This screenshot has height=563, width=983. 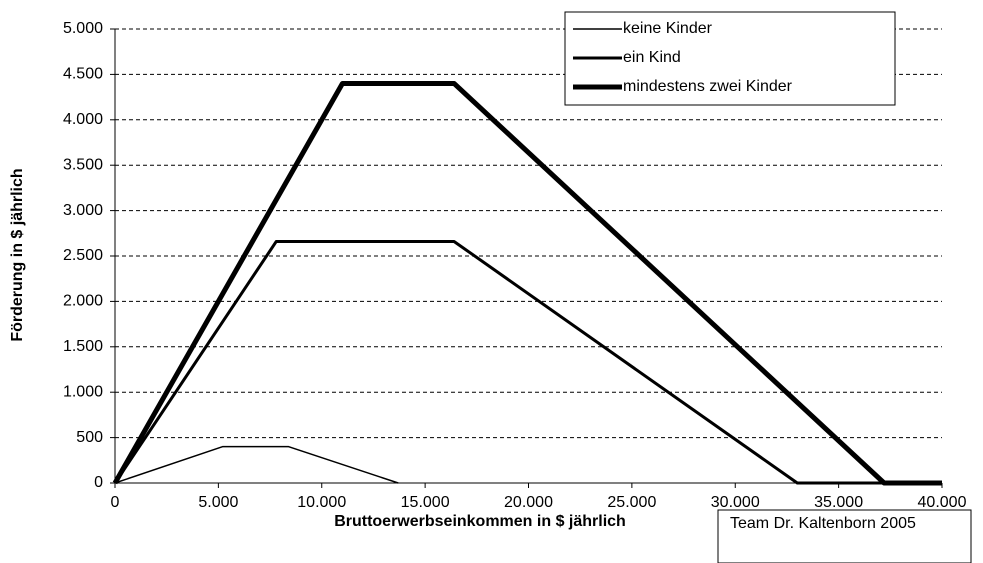 What do you see at coordinates (838, 502) in the screenshot?
I see `x-tick-label: 35.000` at bounding box center [838, 502].